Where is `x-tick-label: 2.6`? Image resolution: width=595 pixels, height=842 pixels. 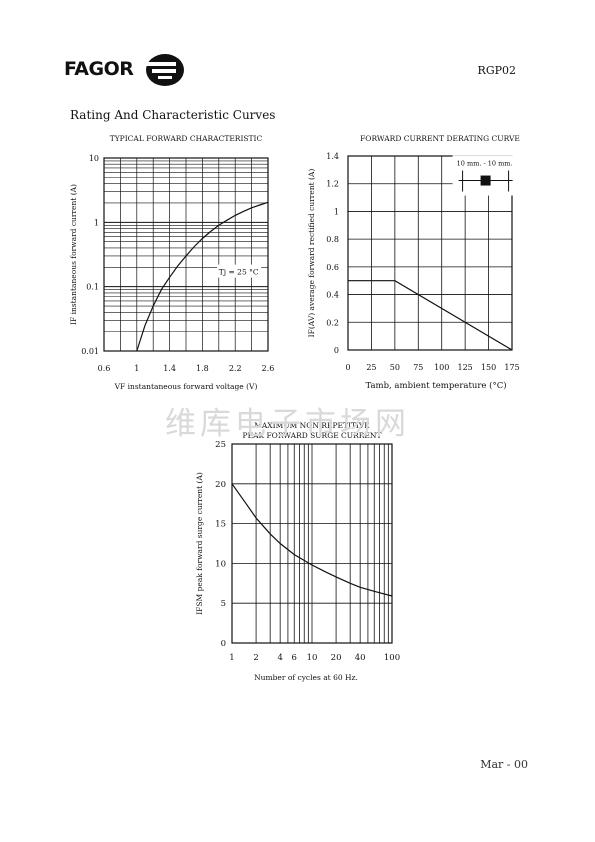
x-tick-label: 2.6 is located at coordinates (268, 368).